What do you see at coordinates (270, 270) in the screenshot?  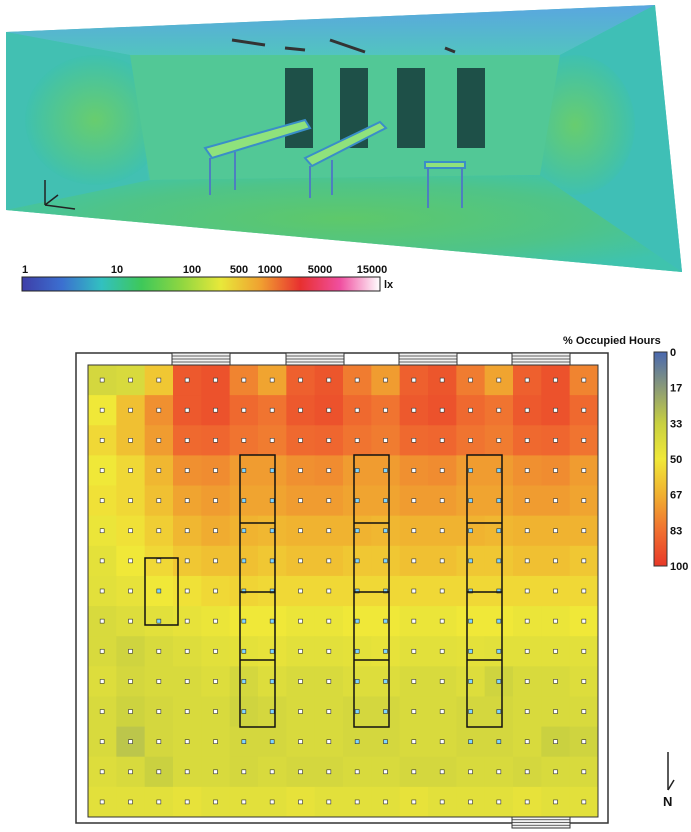 I see `lux-tick-label: 1000` at bounding box center [270, 270].